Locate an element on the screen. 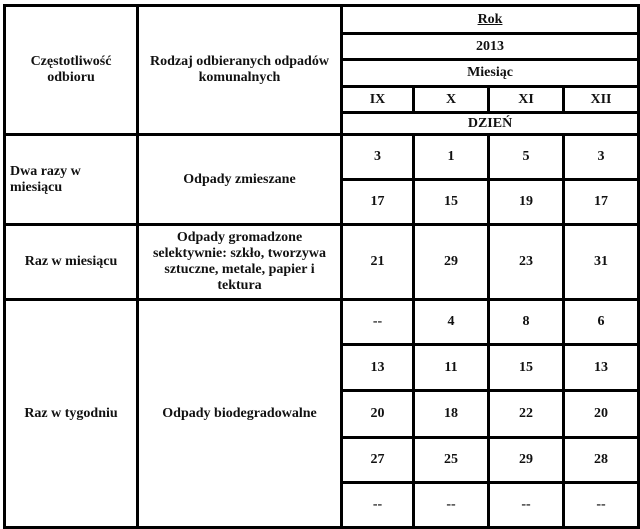  day-cell: 5 is located at coordinates (526, 157).